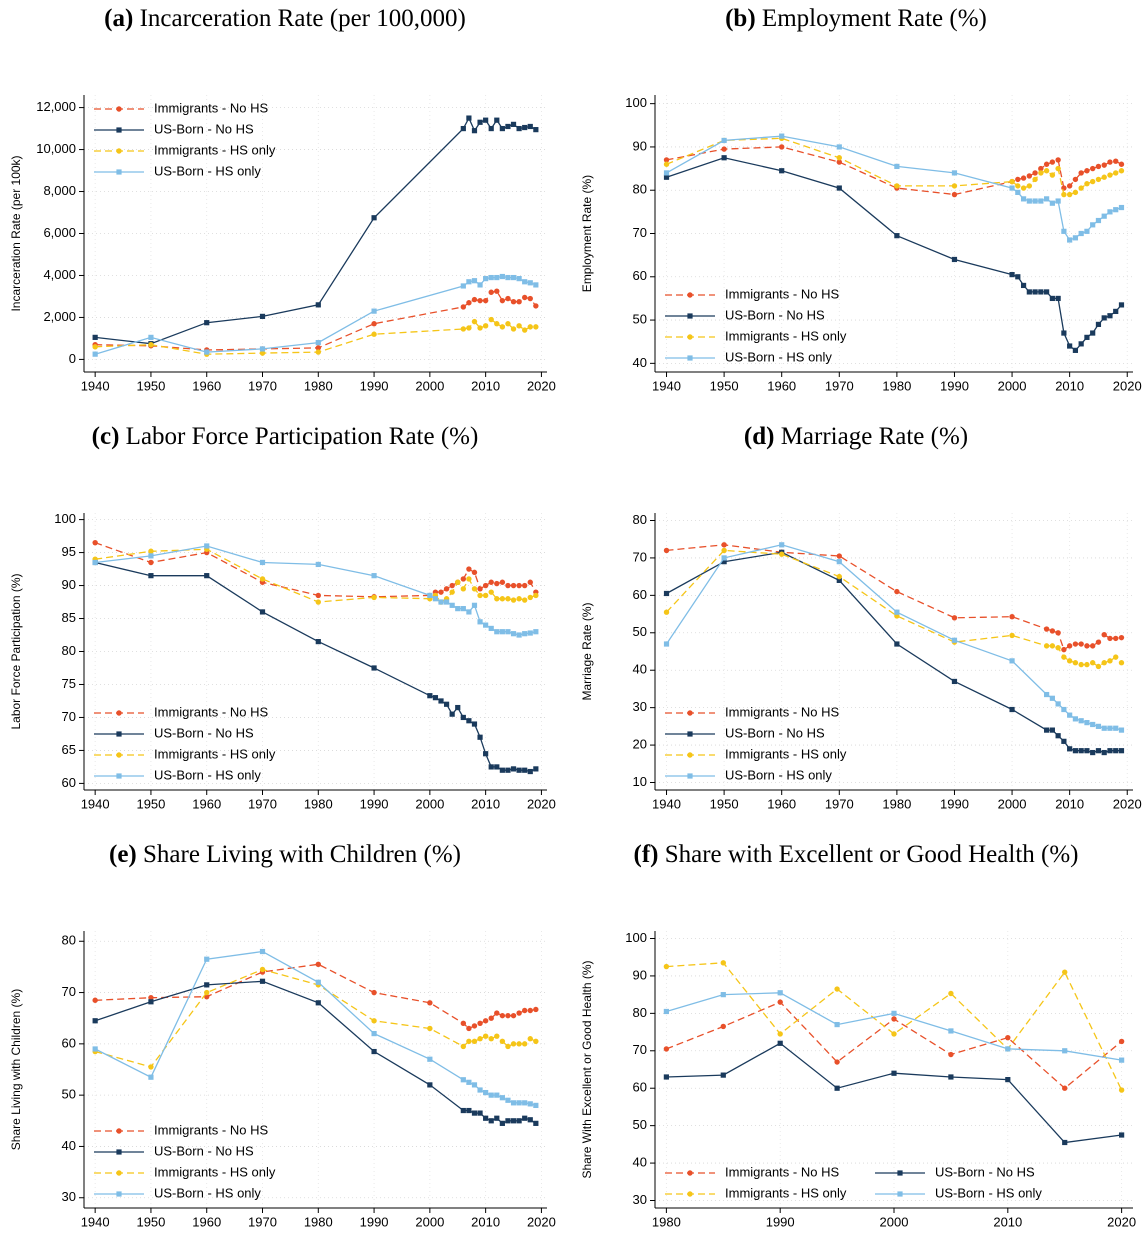  What do you see at coordinates (640, 781) in the screenshot?
I see `y-tick-label: 10` at bounding box center [640, 781].